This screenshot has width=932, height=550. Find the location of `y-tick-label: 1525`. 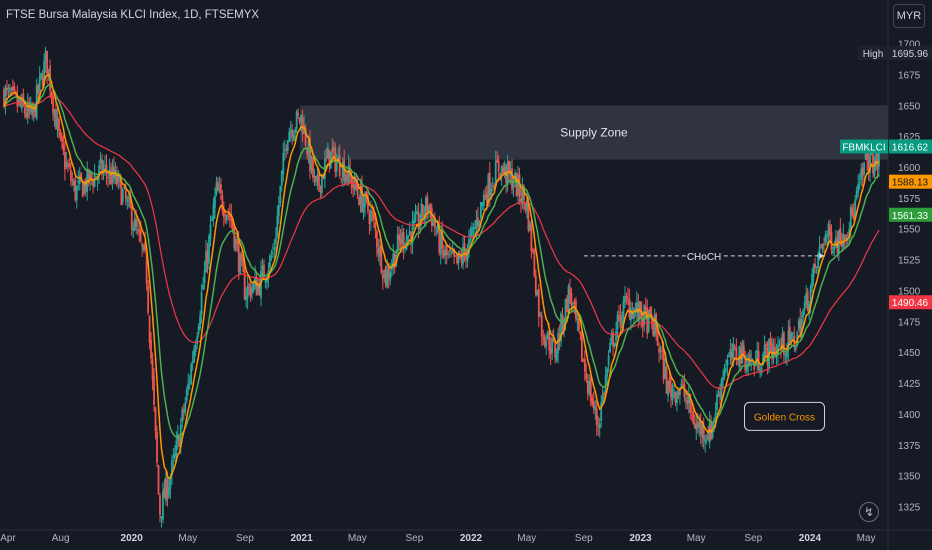

y-tick-label: 1525 is located at coordinates (909, 261).